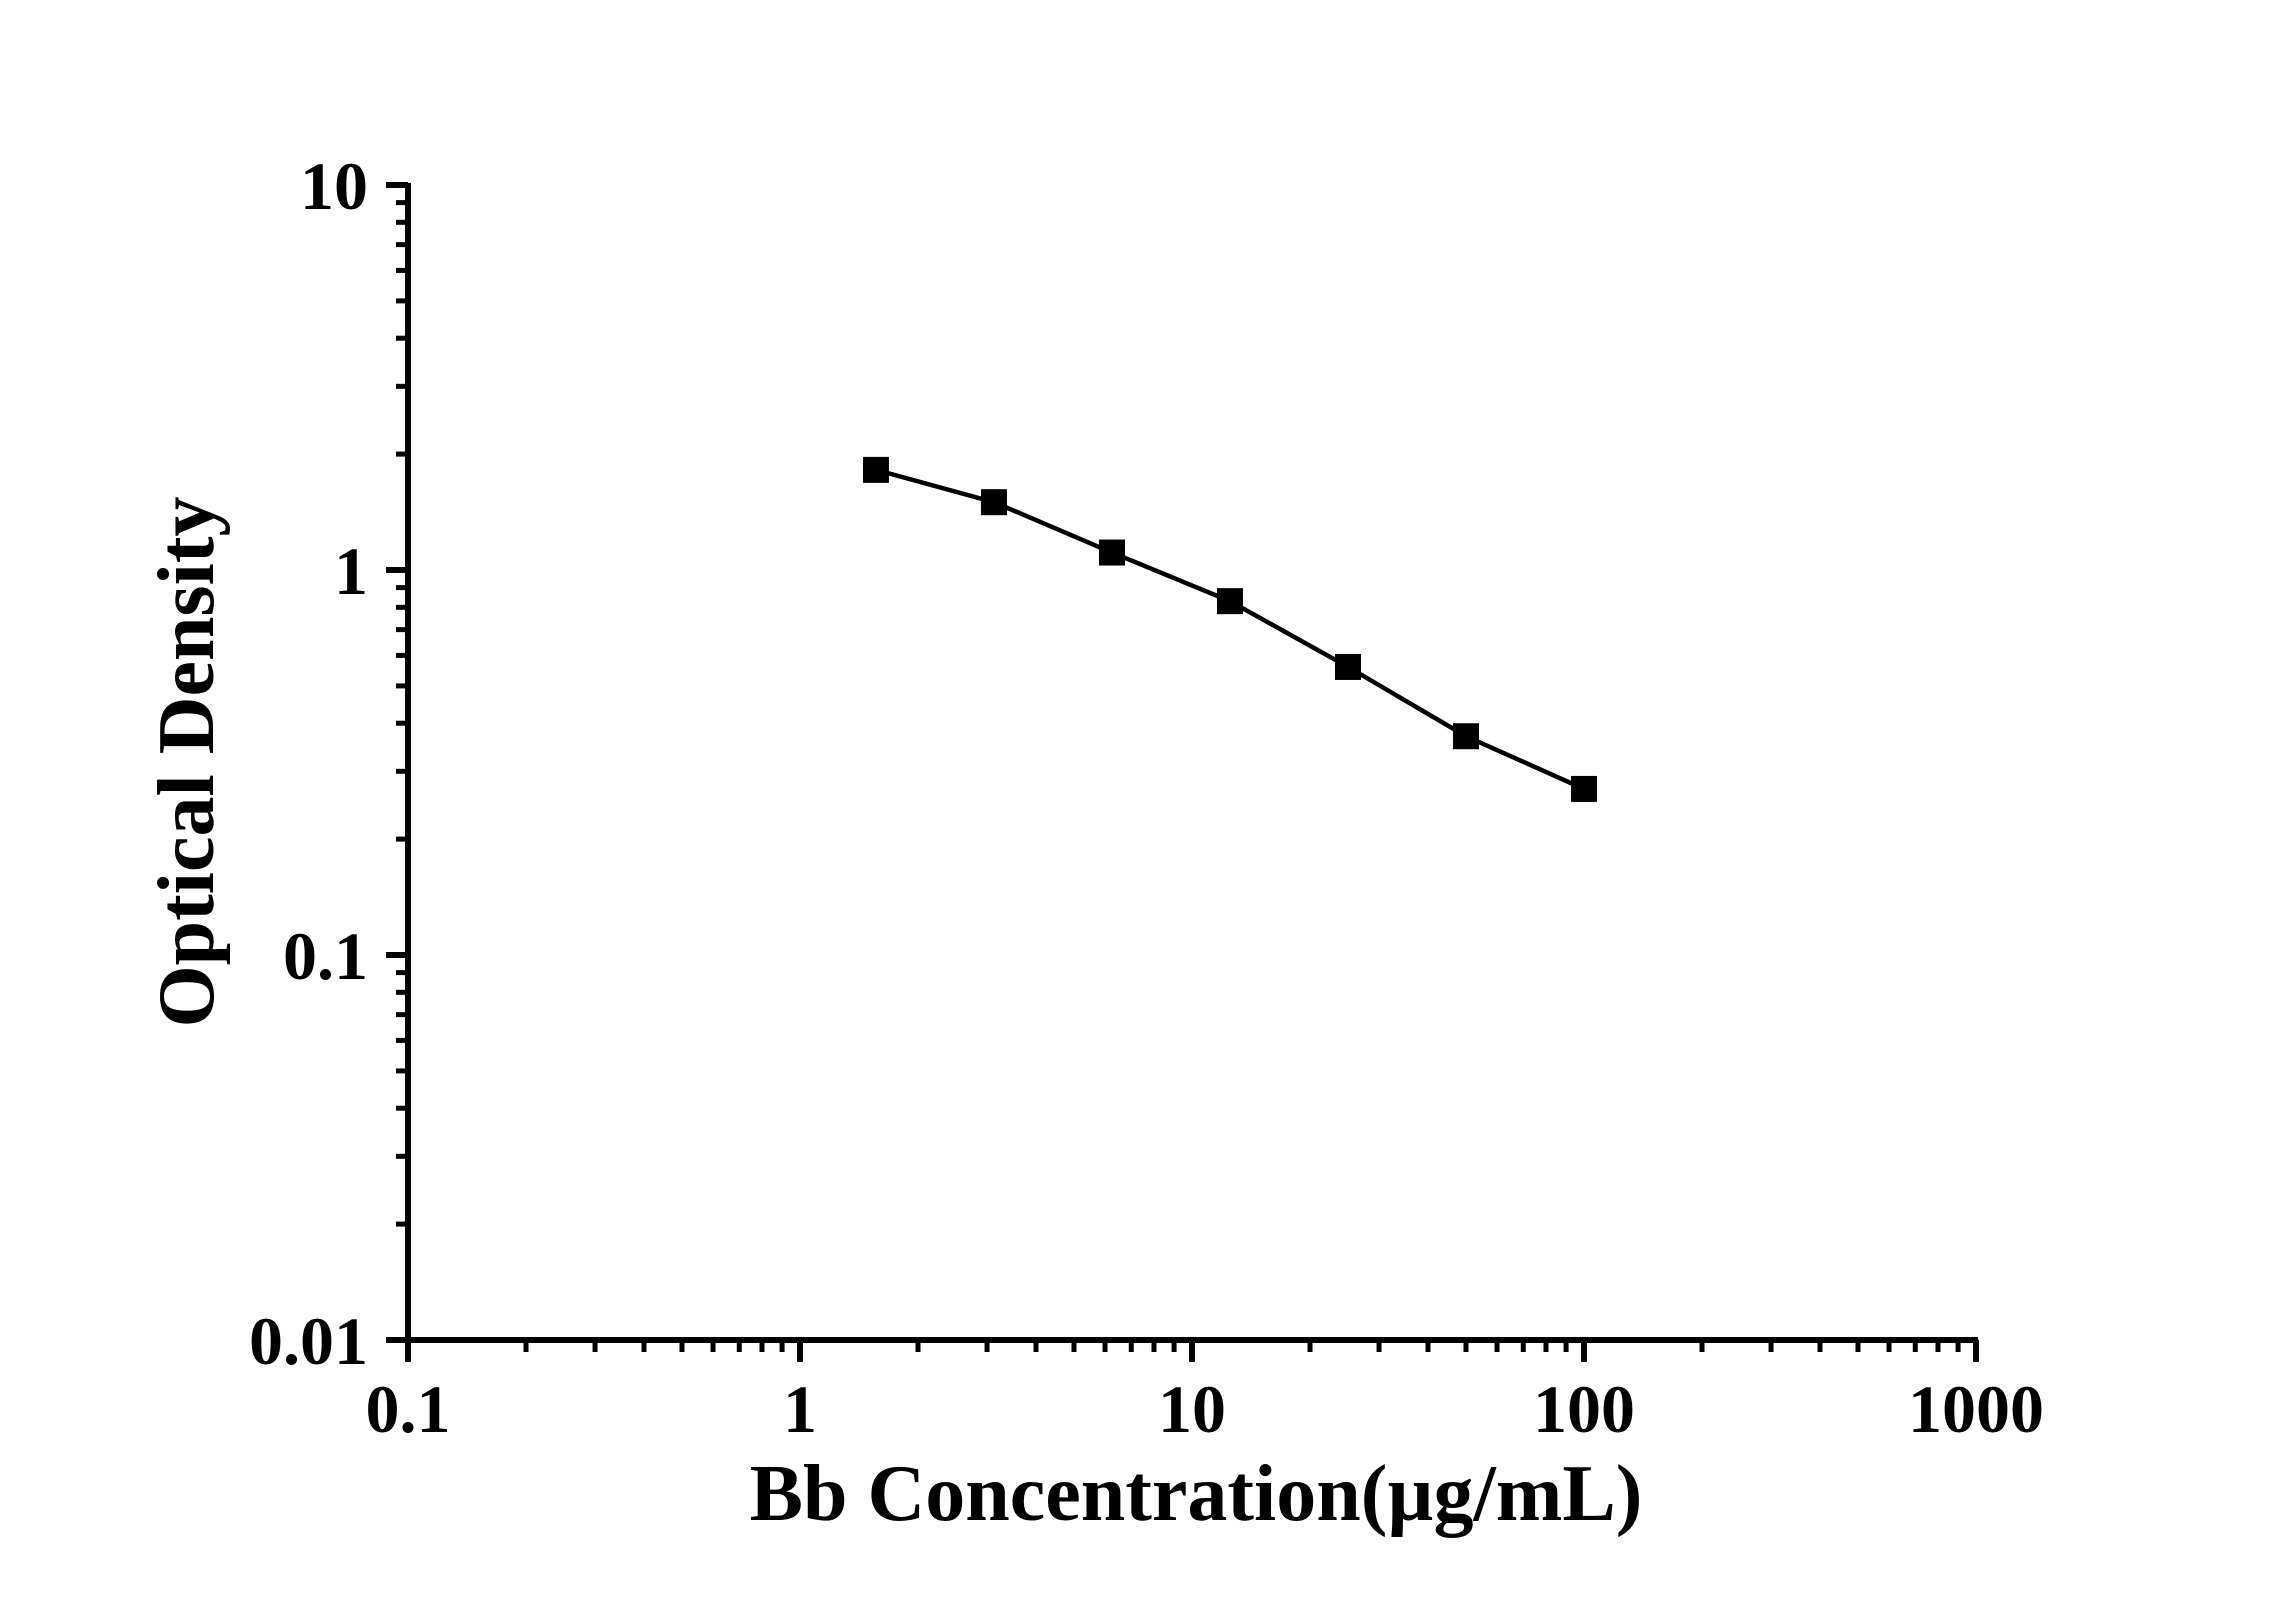 This screenshot has height=1604, width=2296. I want to click on y-tick-label: 10, so click(334, 186).